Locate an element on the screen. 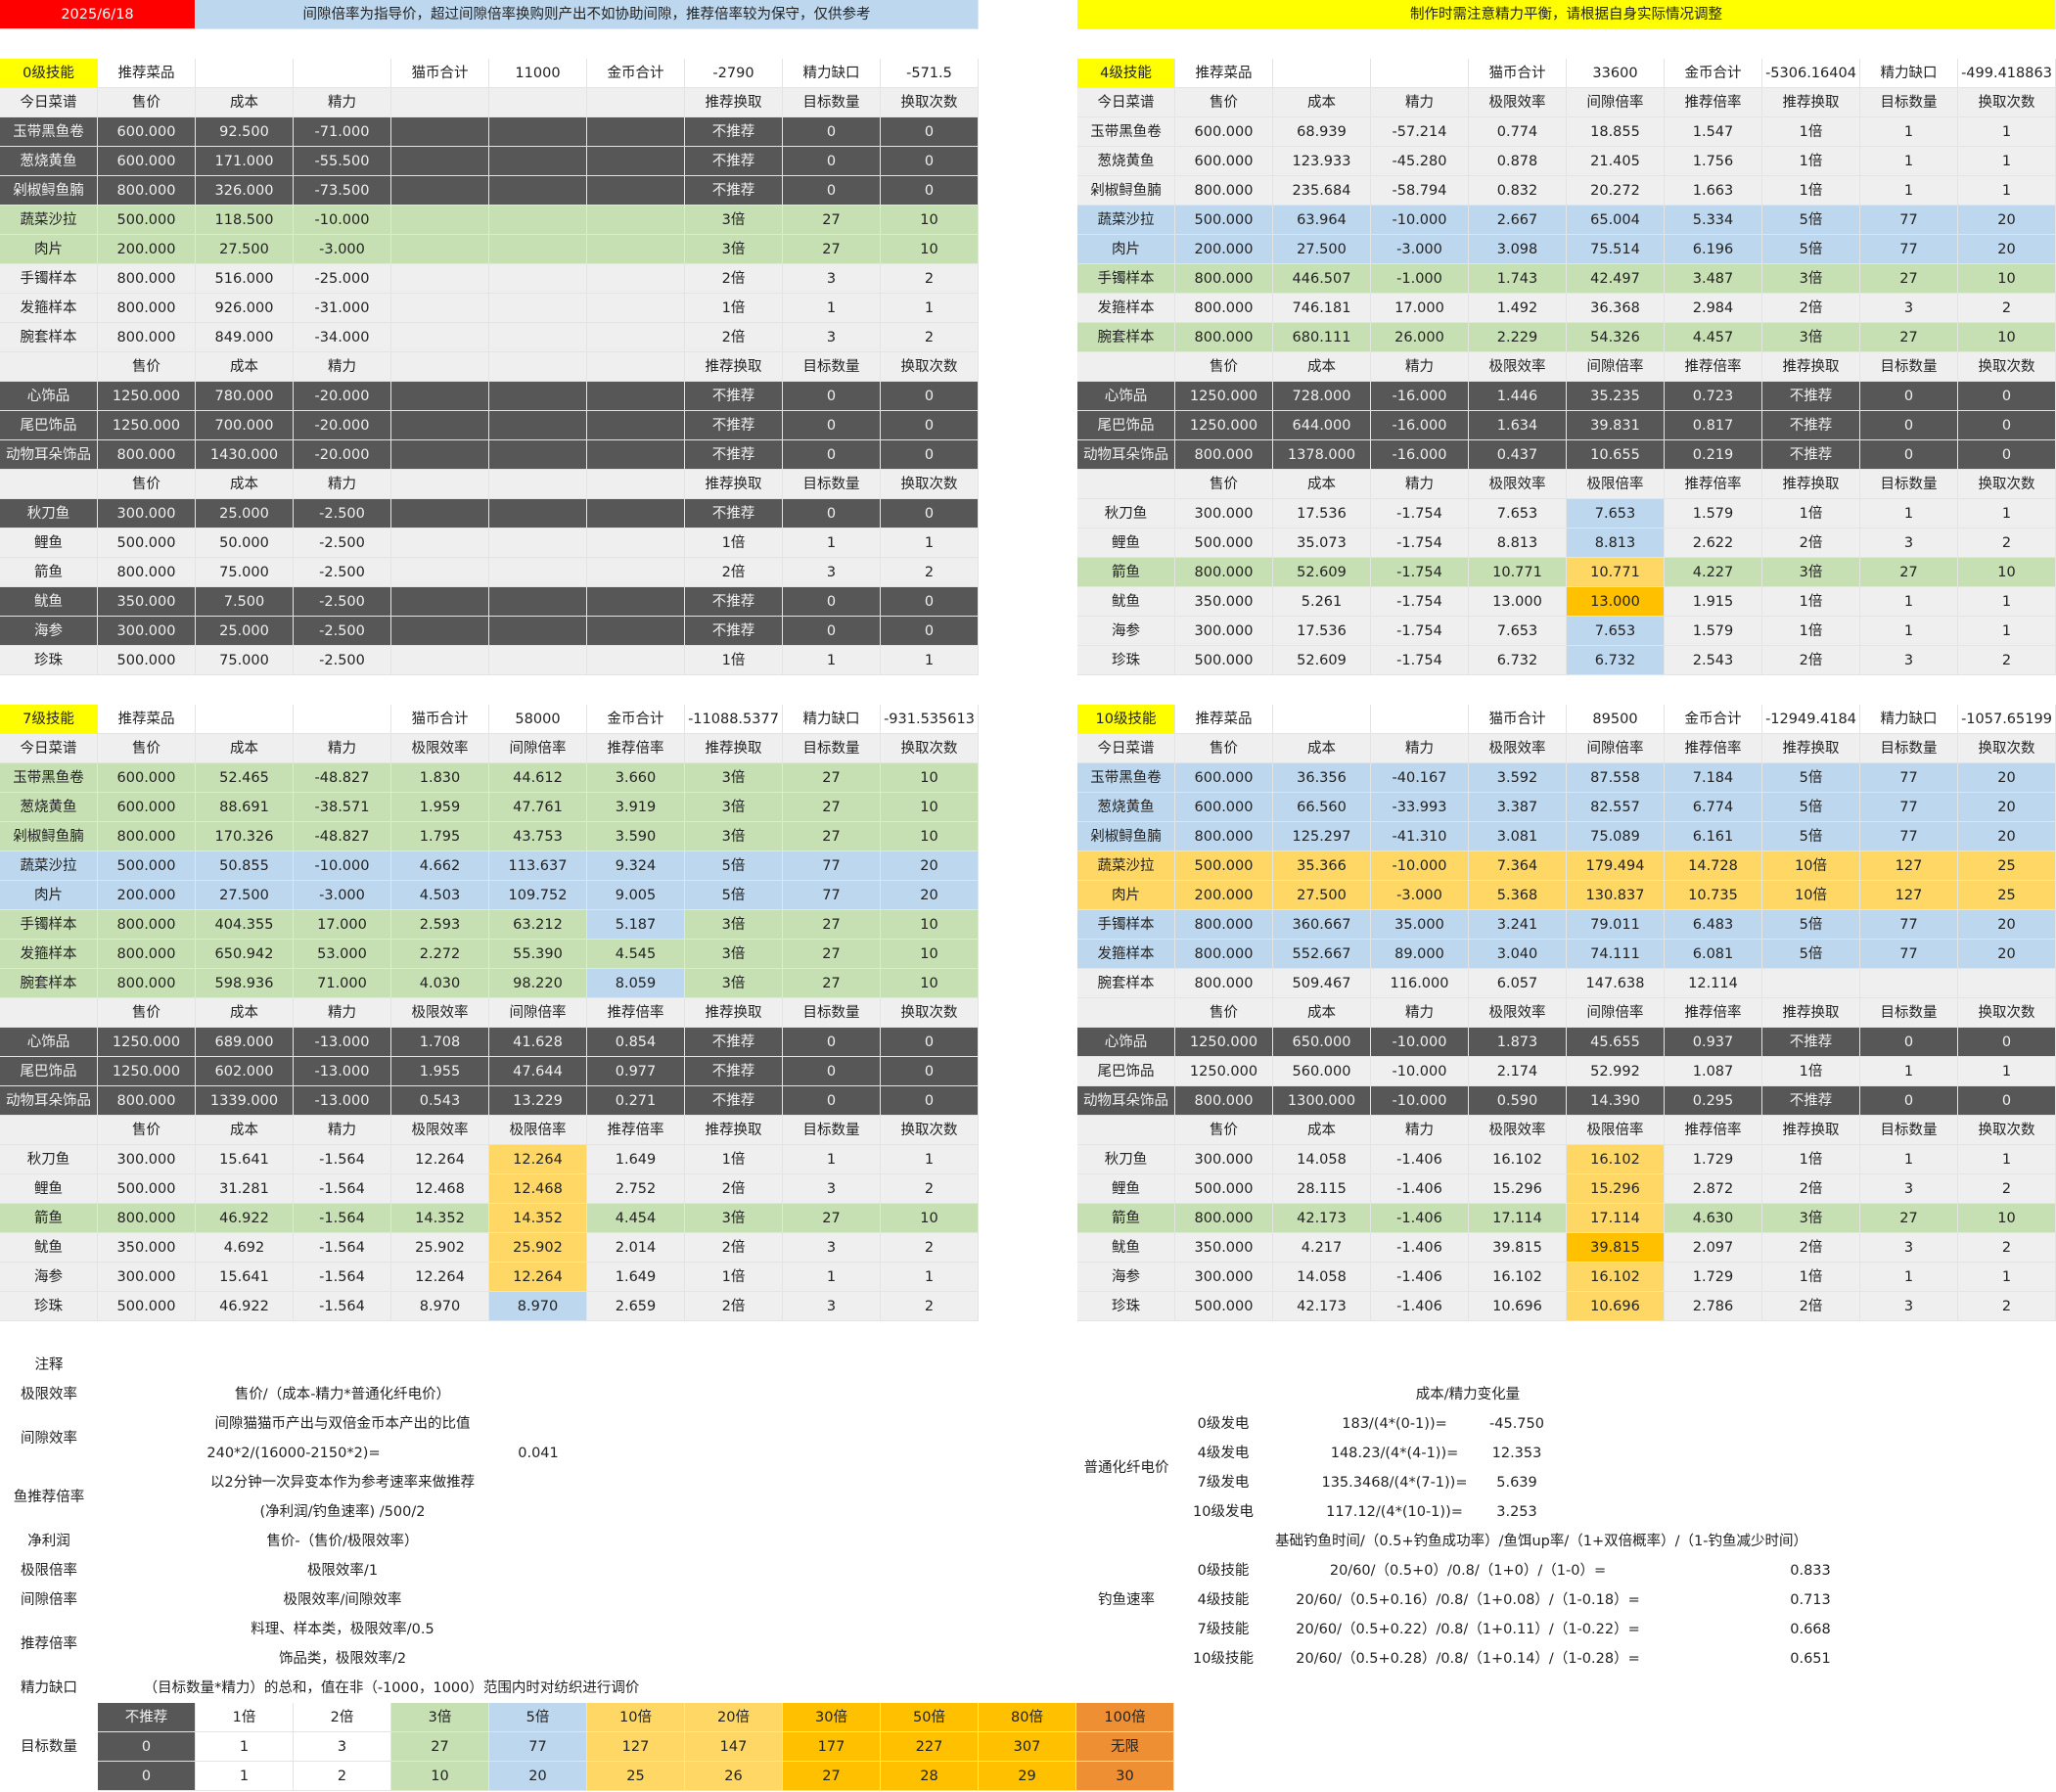  table-cell: 650.942 is located at coordinates (245, 954).